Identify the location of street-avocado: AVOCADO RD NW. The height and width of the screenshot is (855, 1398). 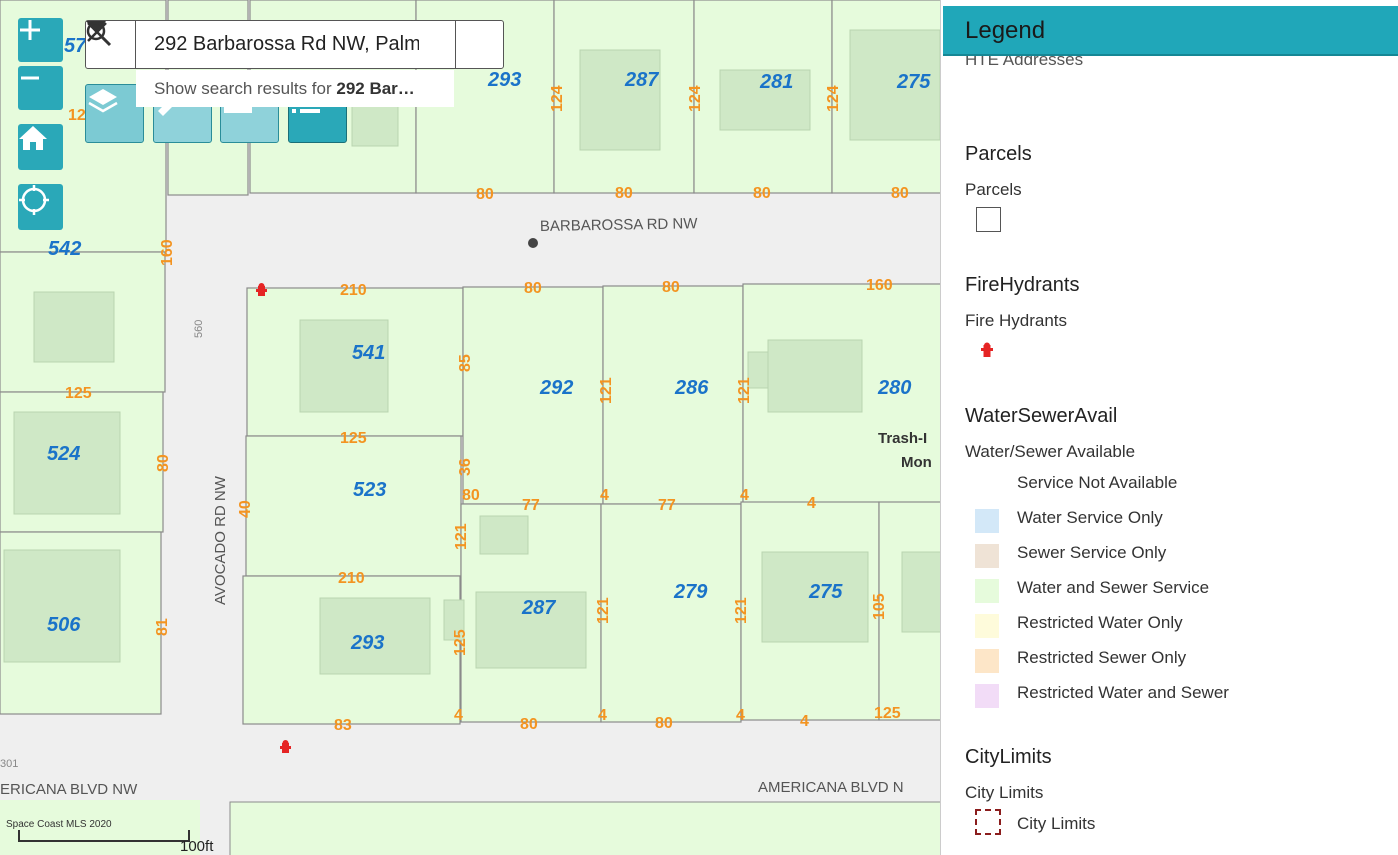
(220, 540).